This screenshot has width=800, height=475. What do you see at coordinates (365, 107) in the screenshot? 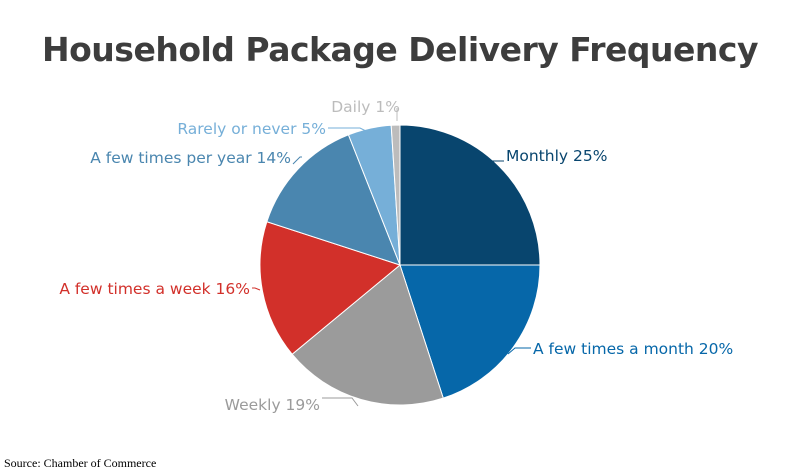
I see `slice-label-7: Daily 1%` at bounding box center [365, 107].